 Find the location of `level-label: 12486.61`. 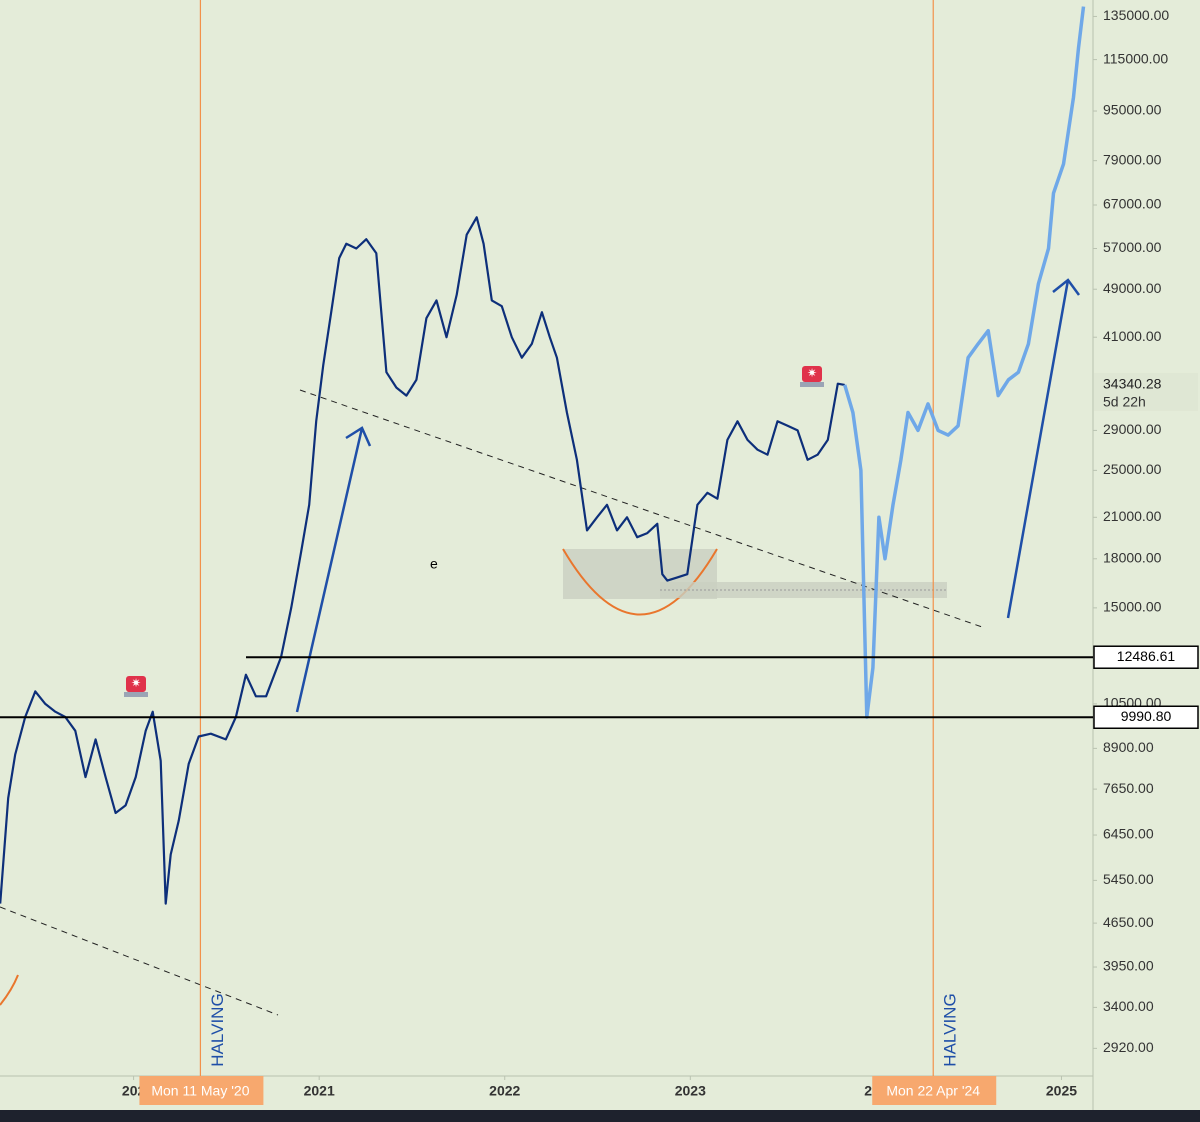

level-label: 12486.61 is located at coordinates (1146, 656).